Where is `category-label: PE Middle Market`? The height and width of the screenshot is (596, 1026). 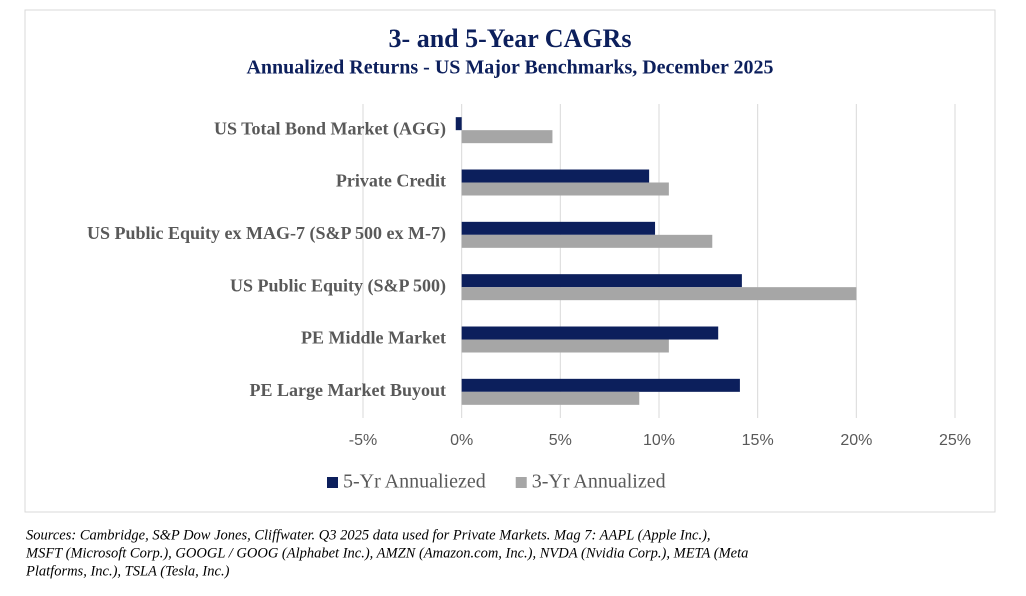 category-label: PE Middle Market is located at coordinates (373, 338).